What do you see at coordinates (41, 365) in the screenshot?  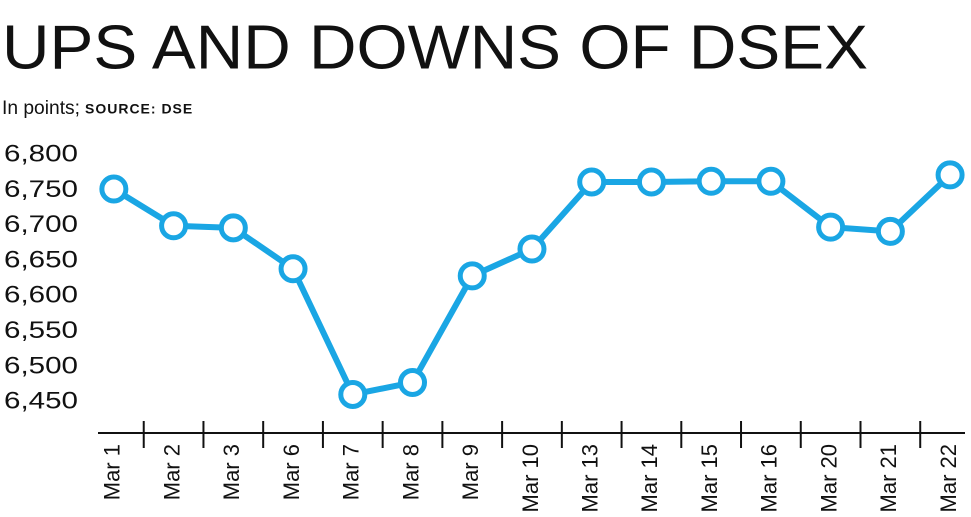 I see `y-tick-label: 6,500` at bounding box center [41, 365].